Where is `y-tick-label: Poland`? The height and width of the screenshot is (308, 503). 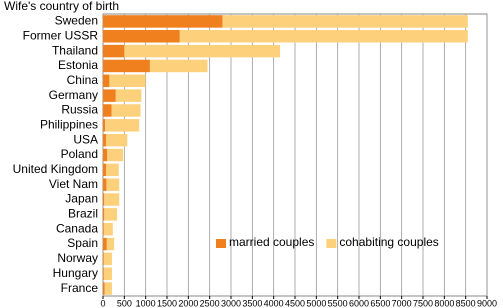
y-tick-label: Poland is located at coordinates (79, 154).